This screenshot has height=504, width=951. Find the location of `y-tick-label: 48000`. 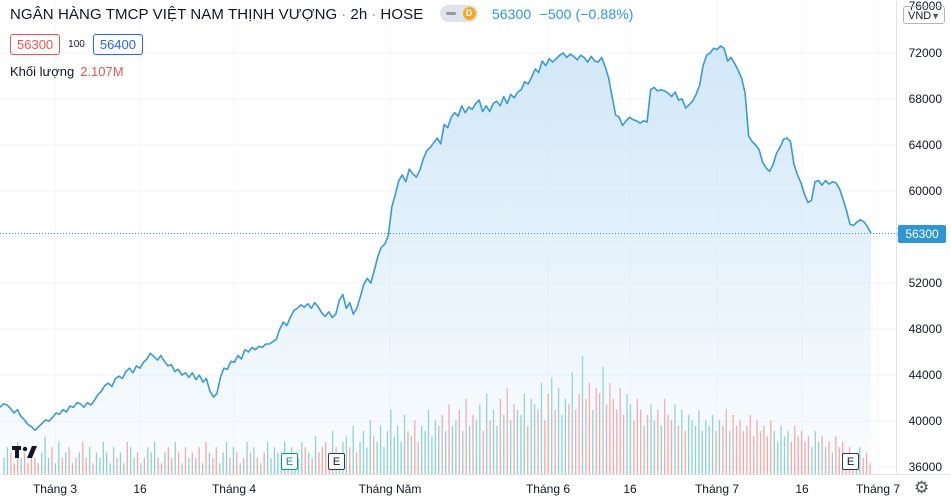

y-tick-label: 48000 is located at coordinates (926, 329).